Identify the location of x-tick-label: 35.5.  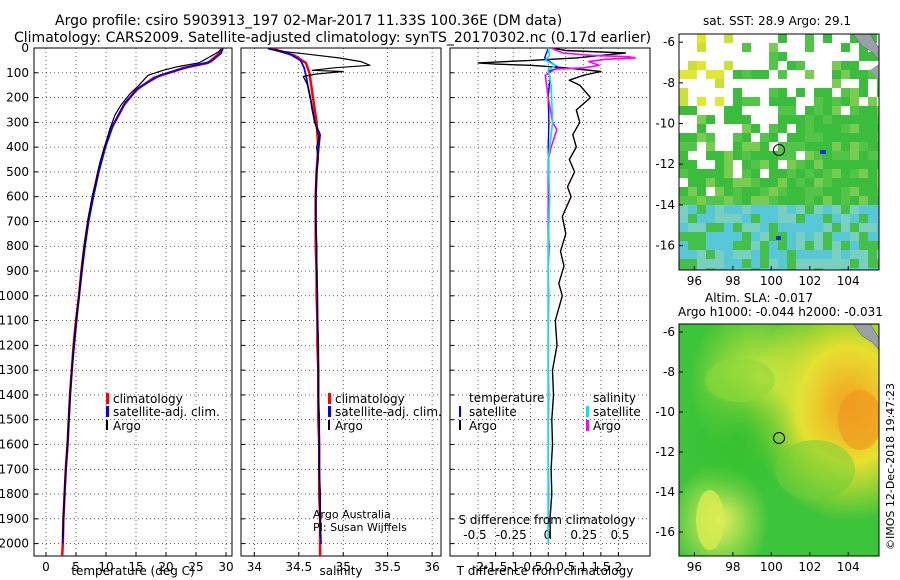
(387, 567).